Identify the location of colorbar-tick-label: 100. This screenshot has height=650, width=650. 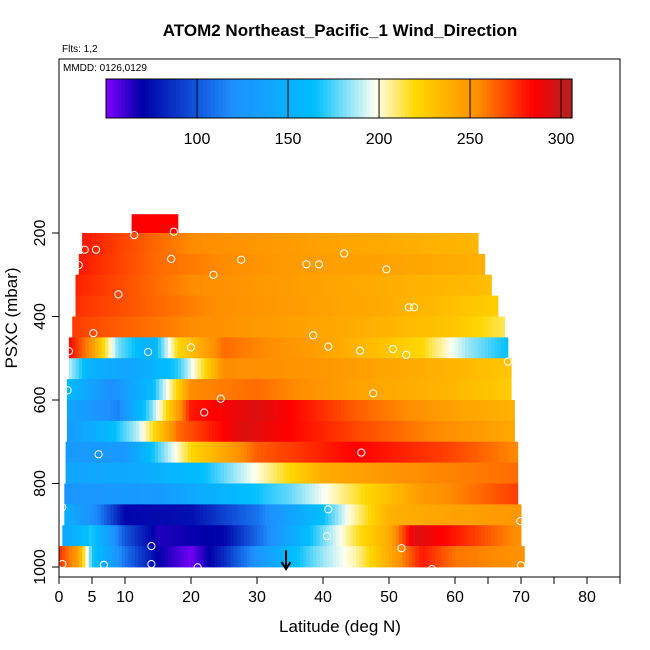
(197, 139).